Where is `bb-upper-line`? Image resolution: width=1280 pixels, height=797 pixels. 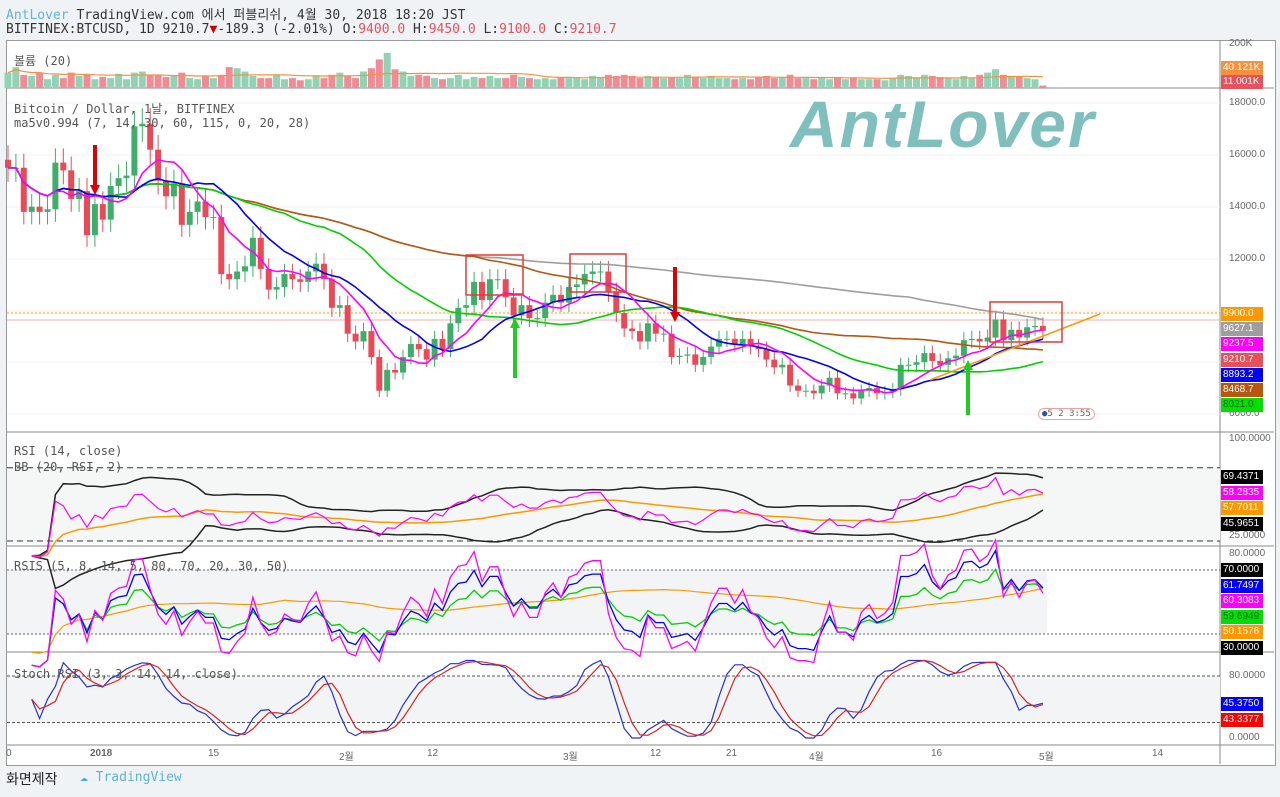 bb-upper-line is located at coordinates (537, 514).